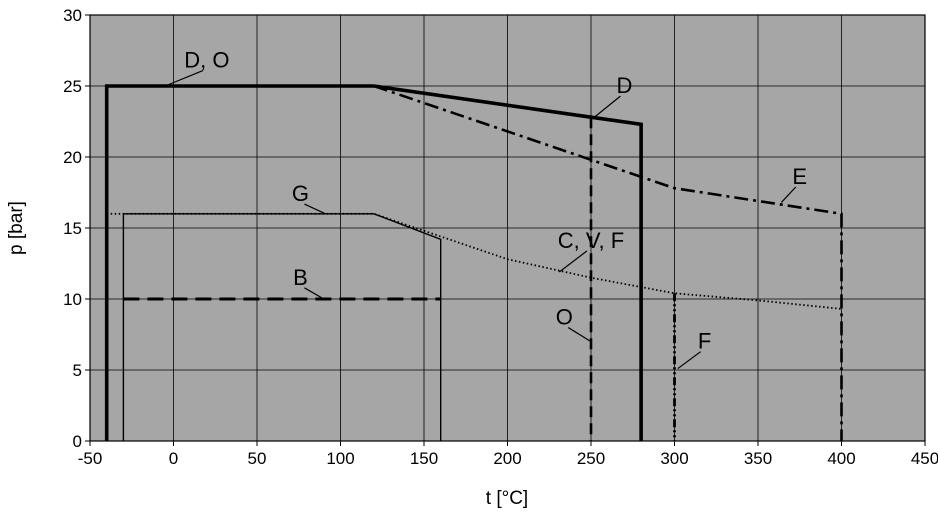 Image resolution: width=938 pixels, height=513 pixels. What do you see at coordinates (315, 209) in the screenshot?
I see `label-leader-g` at bounding box center [315, 209].